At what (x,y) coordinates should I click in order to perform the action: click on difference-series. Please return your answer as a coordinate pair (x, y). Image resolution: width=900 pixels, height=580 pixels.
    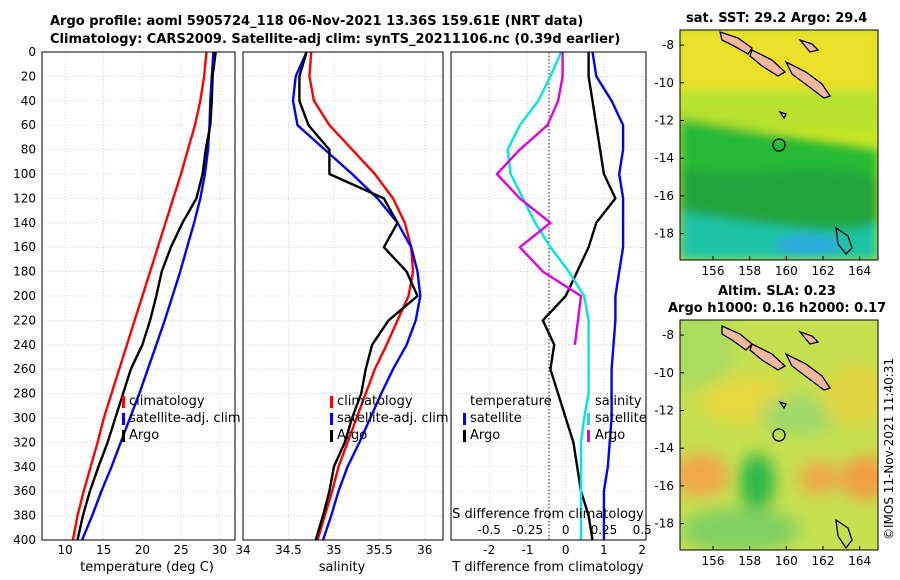
    Looking at the image, I should click on (560, 296).